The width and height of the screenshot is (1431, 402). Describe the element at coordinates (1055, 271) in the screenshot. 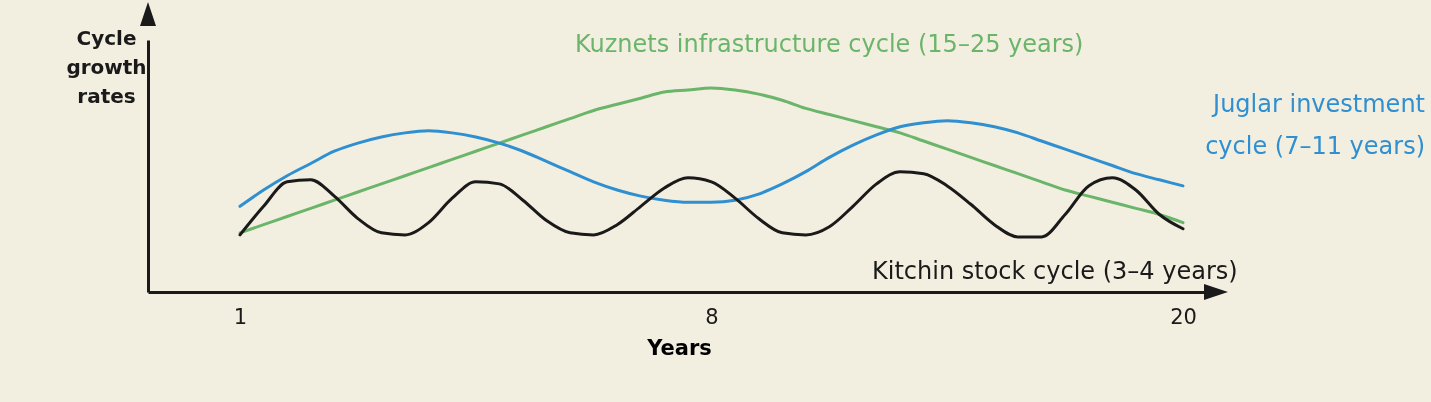

I see `series-label: Kitchin stock cycle (3–4 years)` at that location.